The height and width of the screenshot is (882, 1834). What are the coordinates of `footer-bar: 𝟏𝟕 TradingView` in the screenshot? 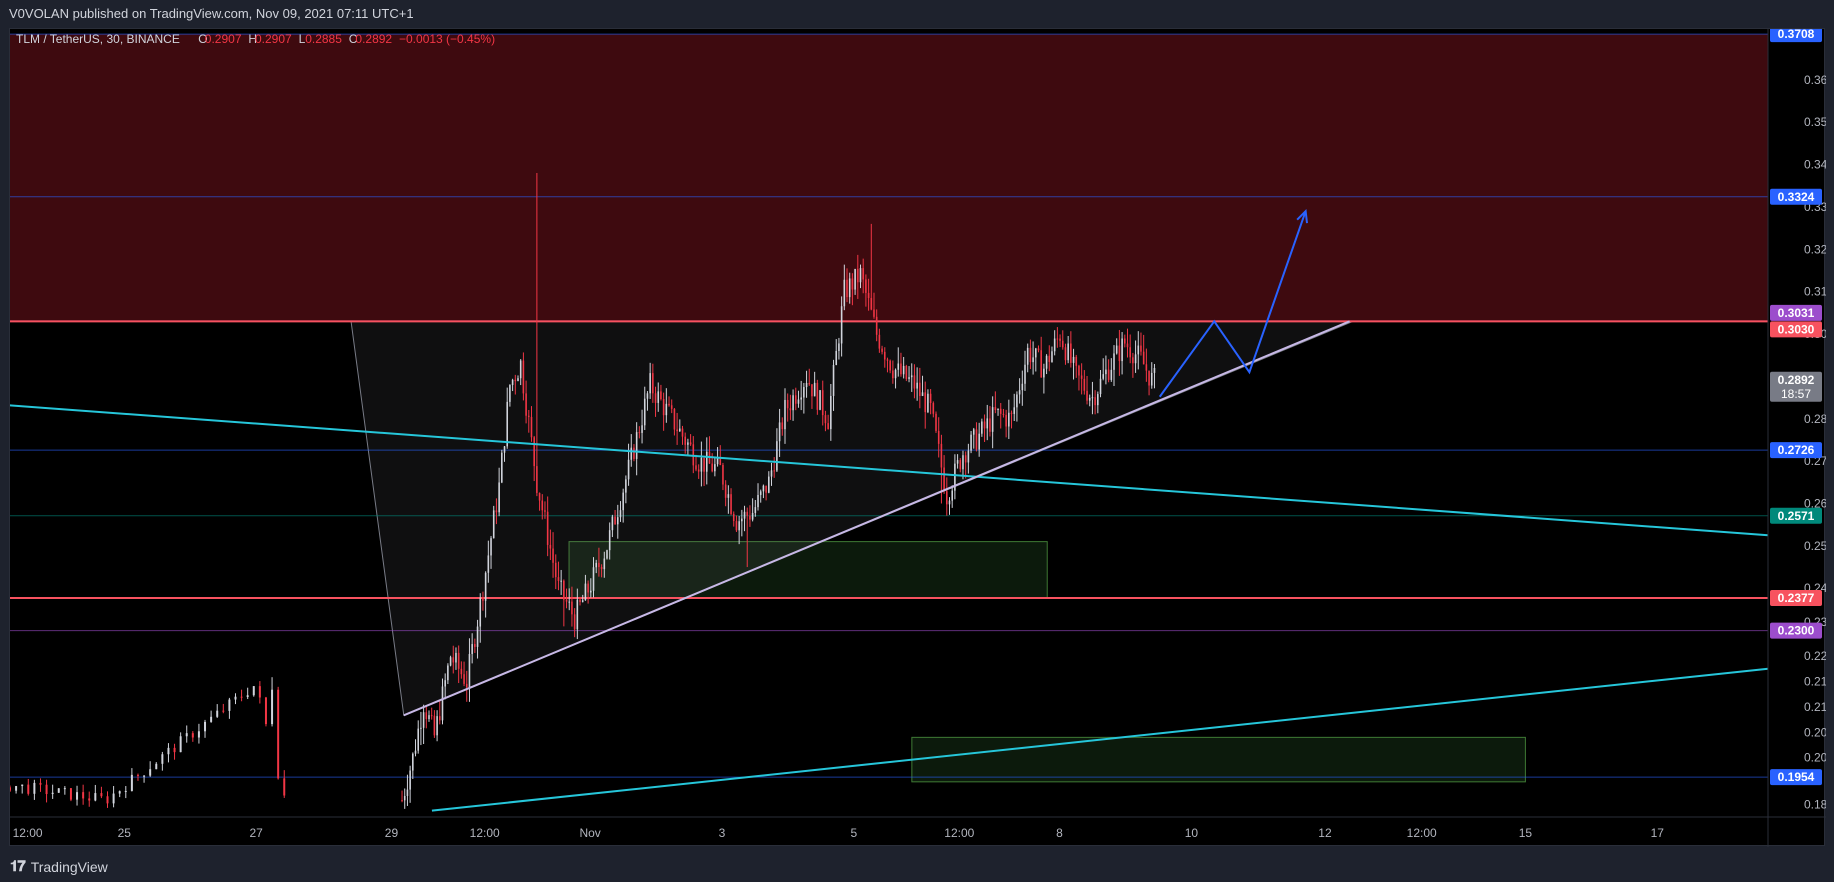 It's located at (917, 867).